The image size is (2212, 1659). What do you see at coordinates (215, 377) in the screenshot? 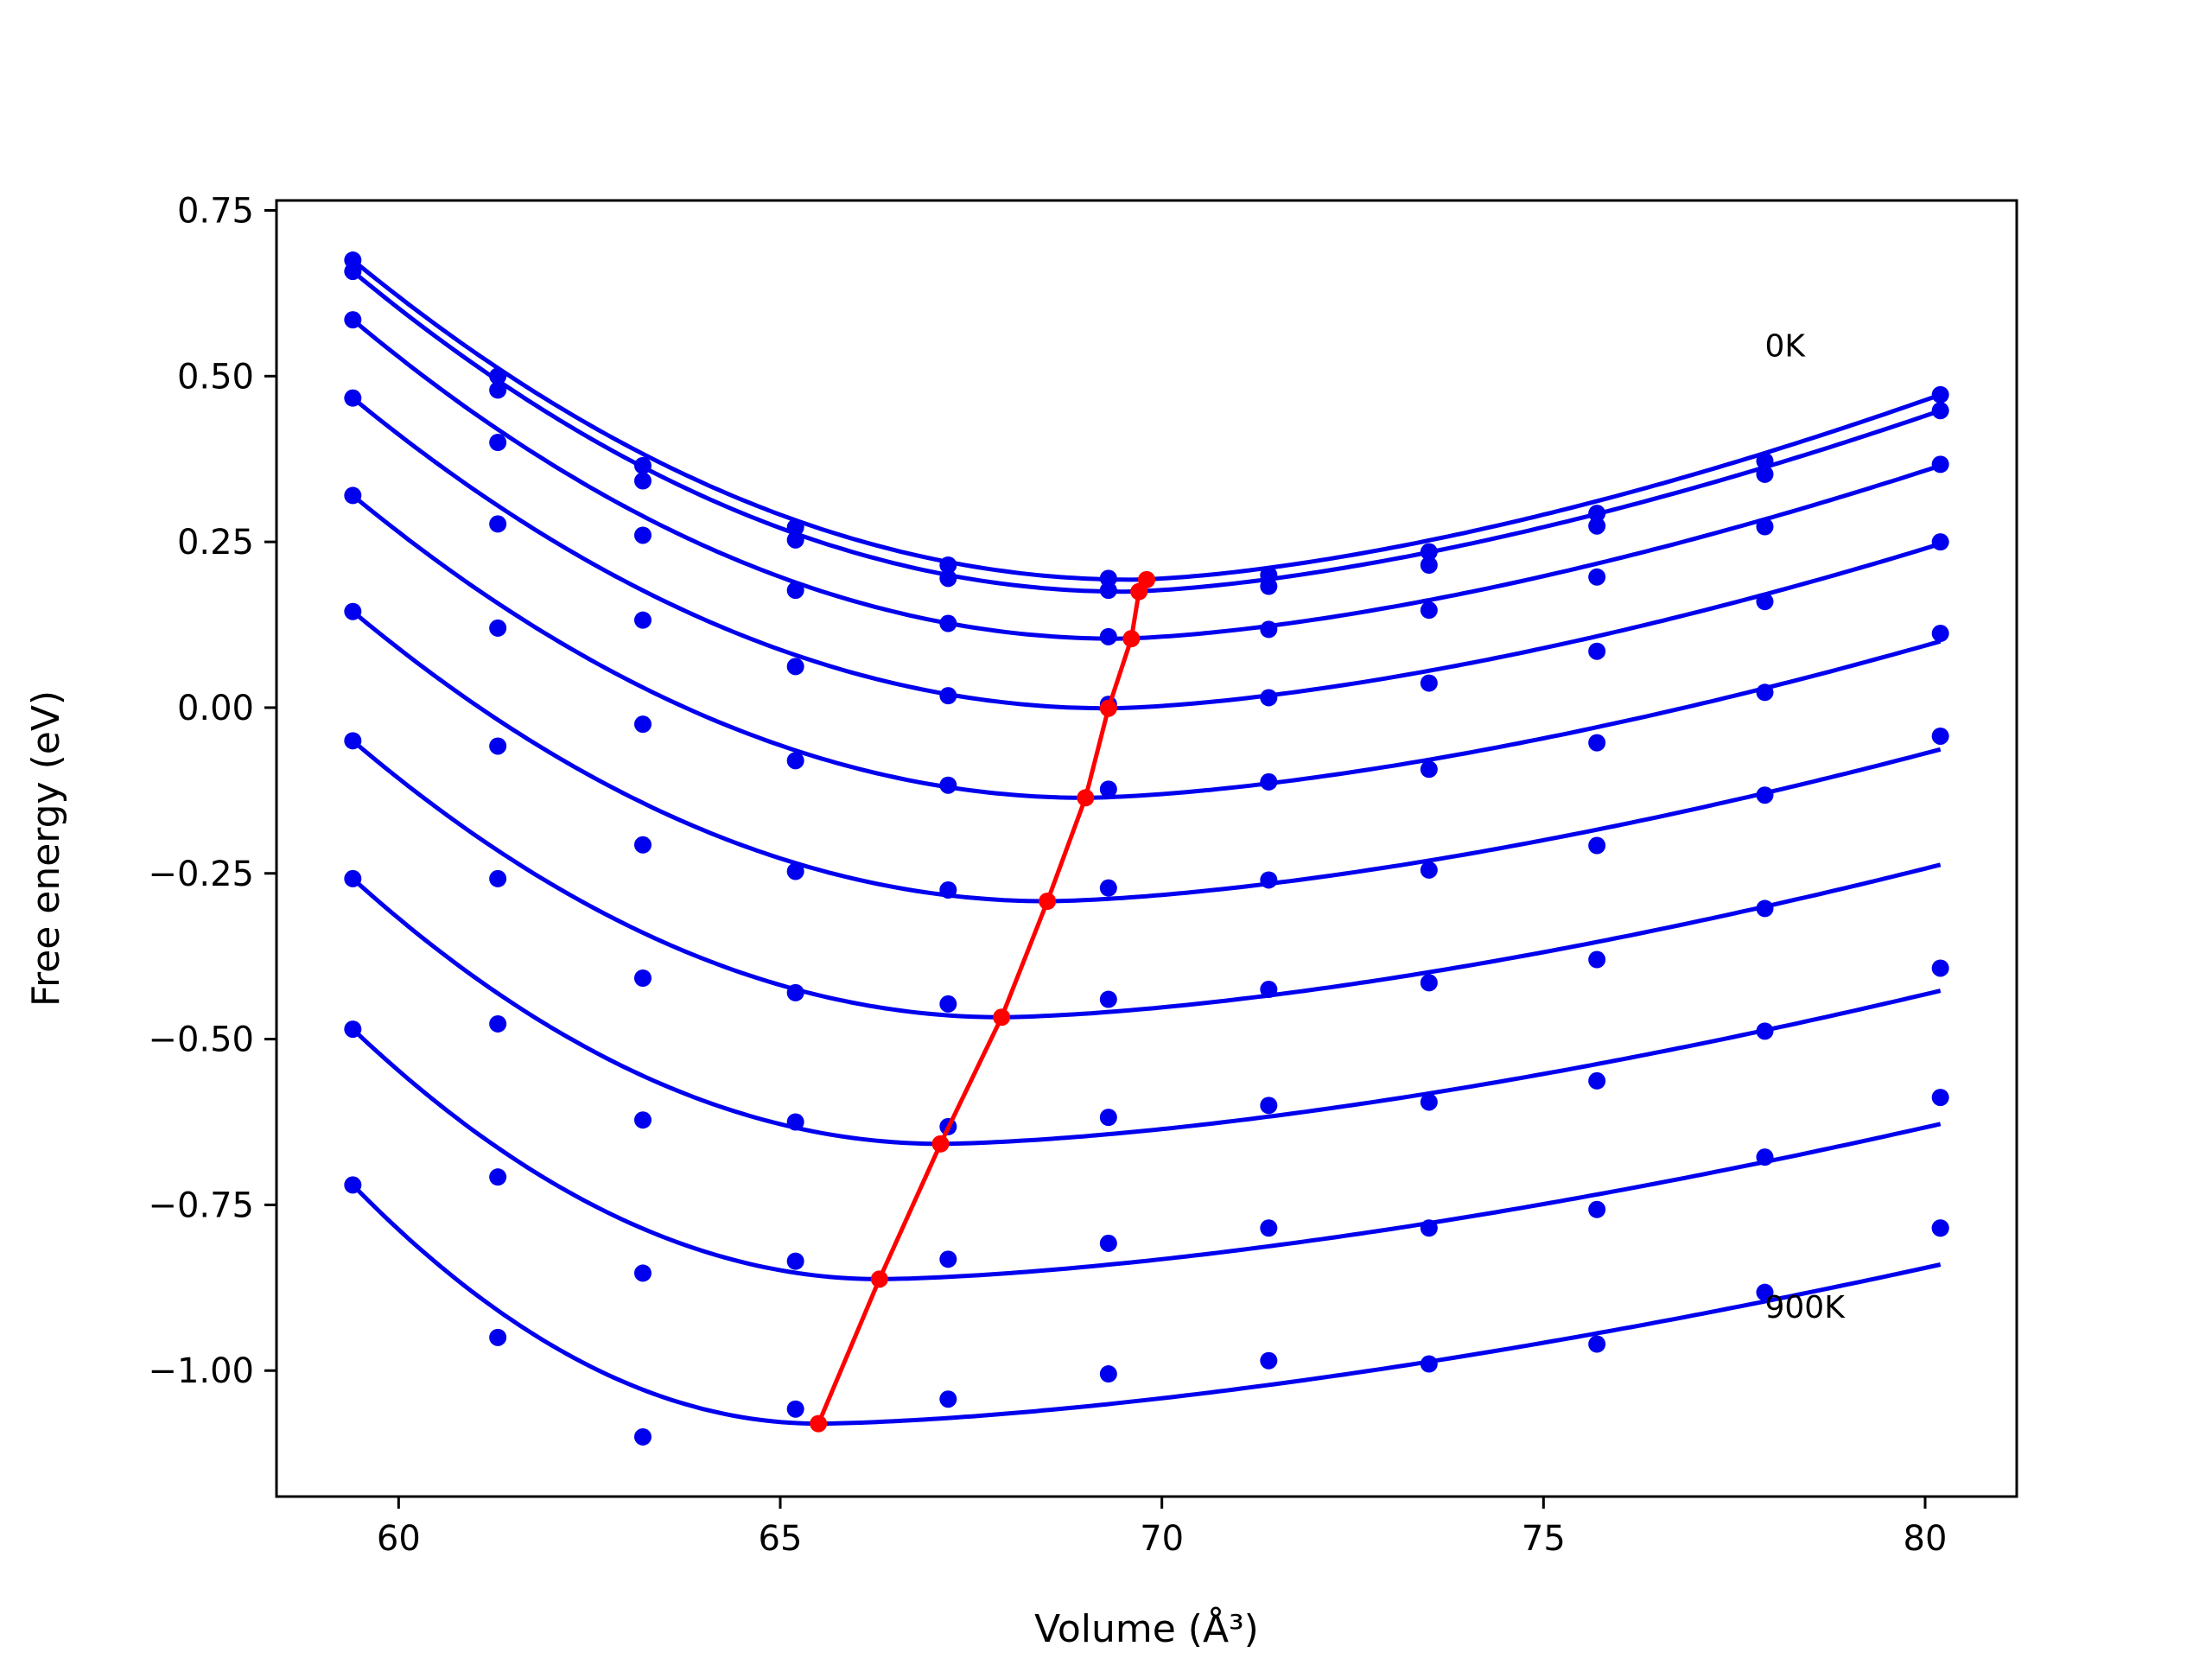
I see `y-tick-label: 0.50` at bounding box center [215, 377].